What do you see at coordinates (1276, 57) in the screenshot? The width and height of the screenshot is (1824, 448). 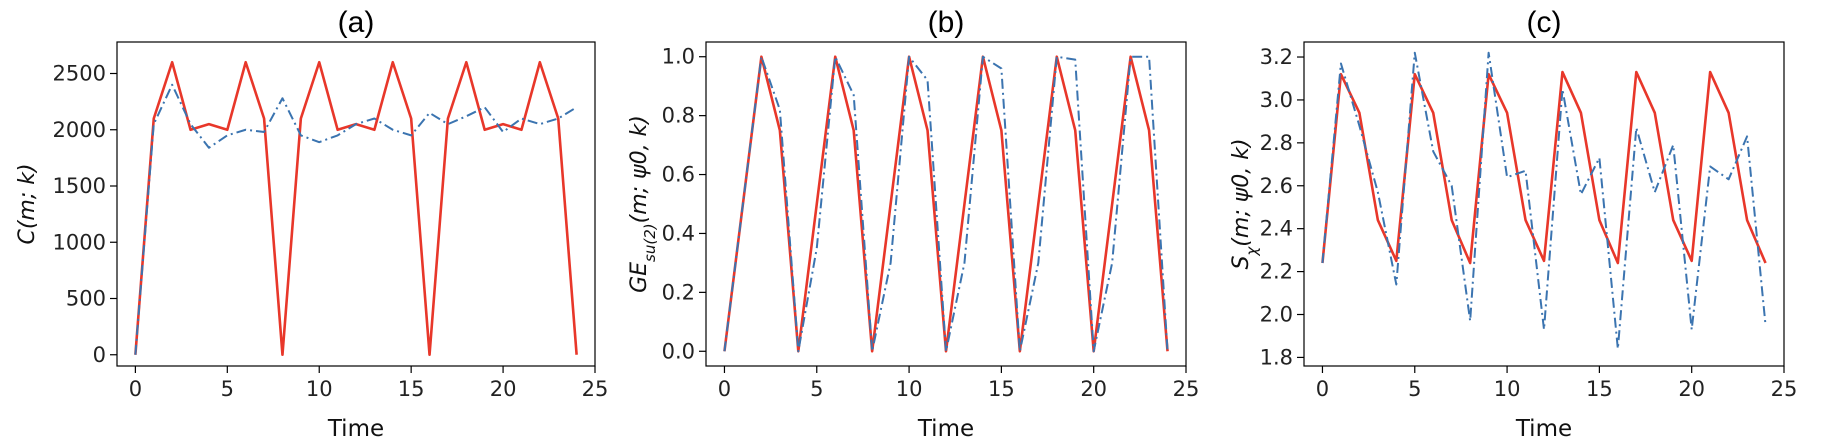 I see `y-tick-label: 3.2` at bounding box center [1276, 57].